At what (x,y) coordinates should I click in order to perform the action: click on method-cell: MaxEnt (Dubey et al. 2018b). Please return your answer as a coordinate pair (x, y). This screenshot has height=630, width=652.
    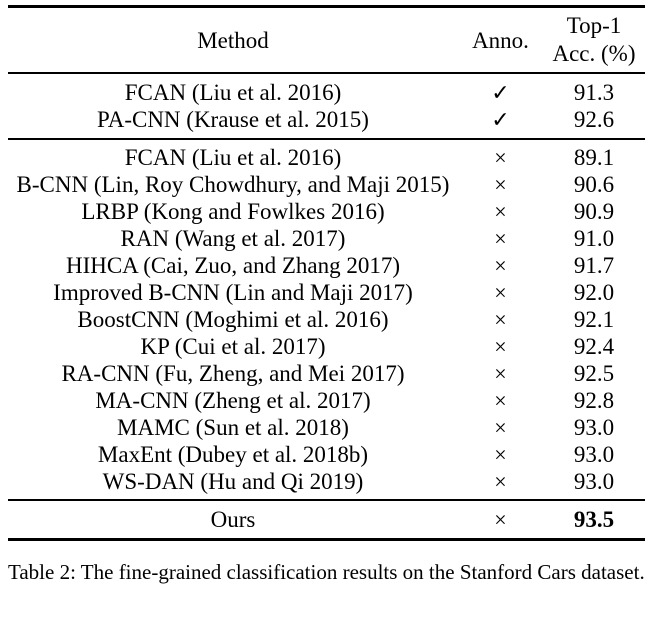
    Looking at the image, I should click on (233, 454).